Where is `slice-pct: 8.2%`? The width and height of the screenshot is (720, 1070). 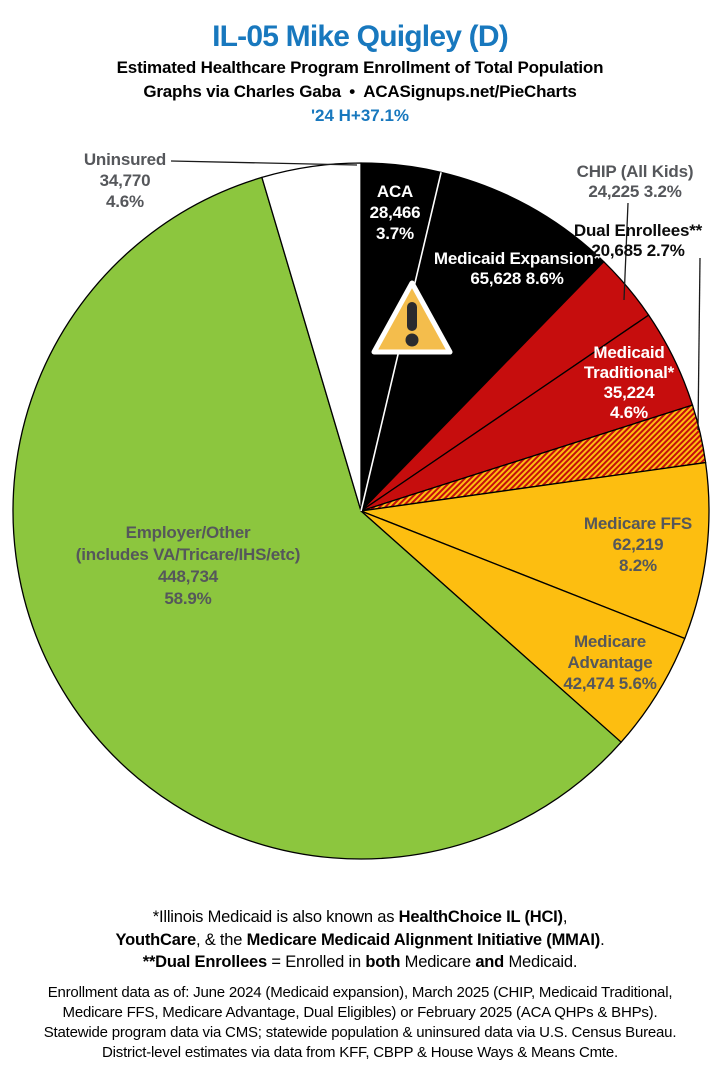
slice-pct: 8.2% is located at coordinates (638, 565).